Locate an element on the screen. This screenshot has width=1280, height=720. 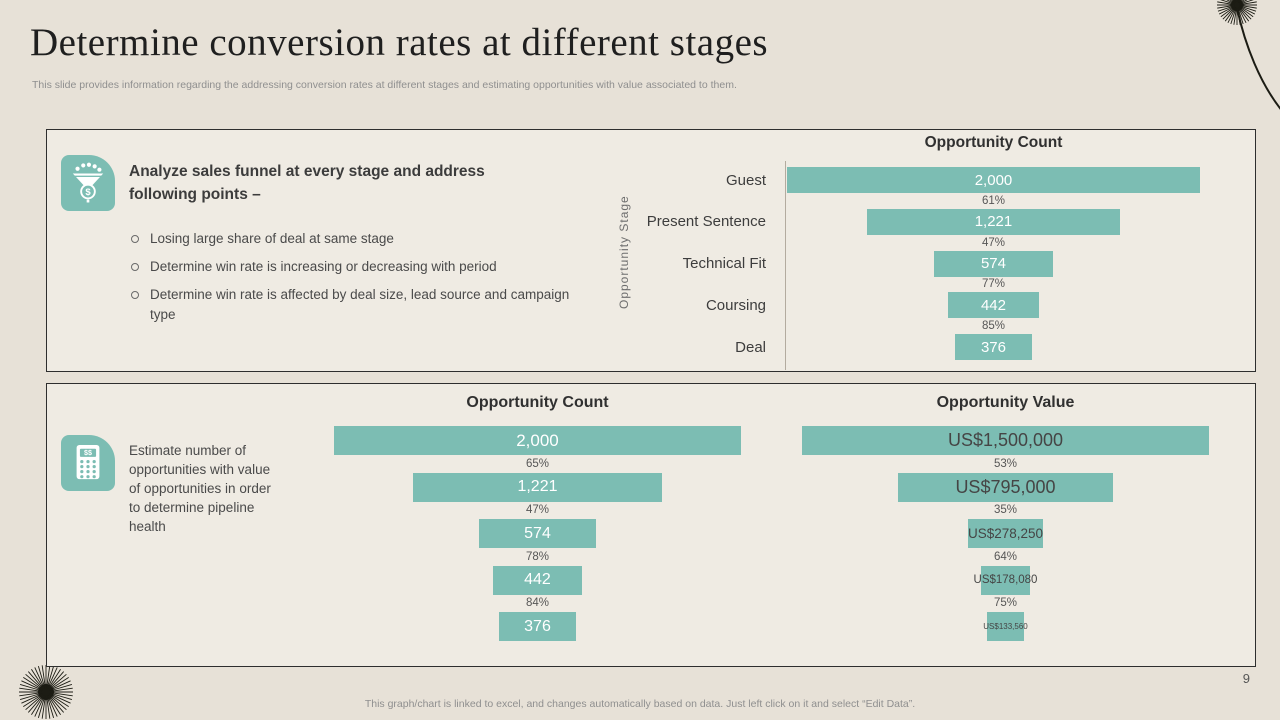
bar-value-label: US$278,250 is located at coordinates (1005, 533).